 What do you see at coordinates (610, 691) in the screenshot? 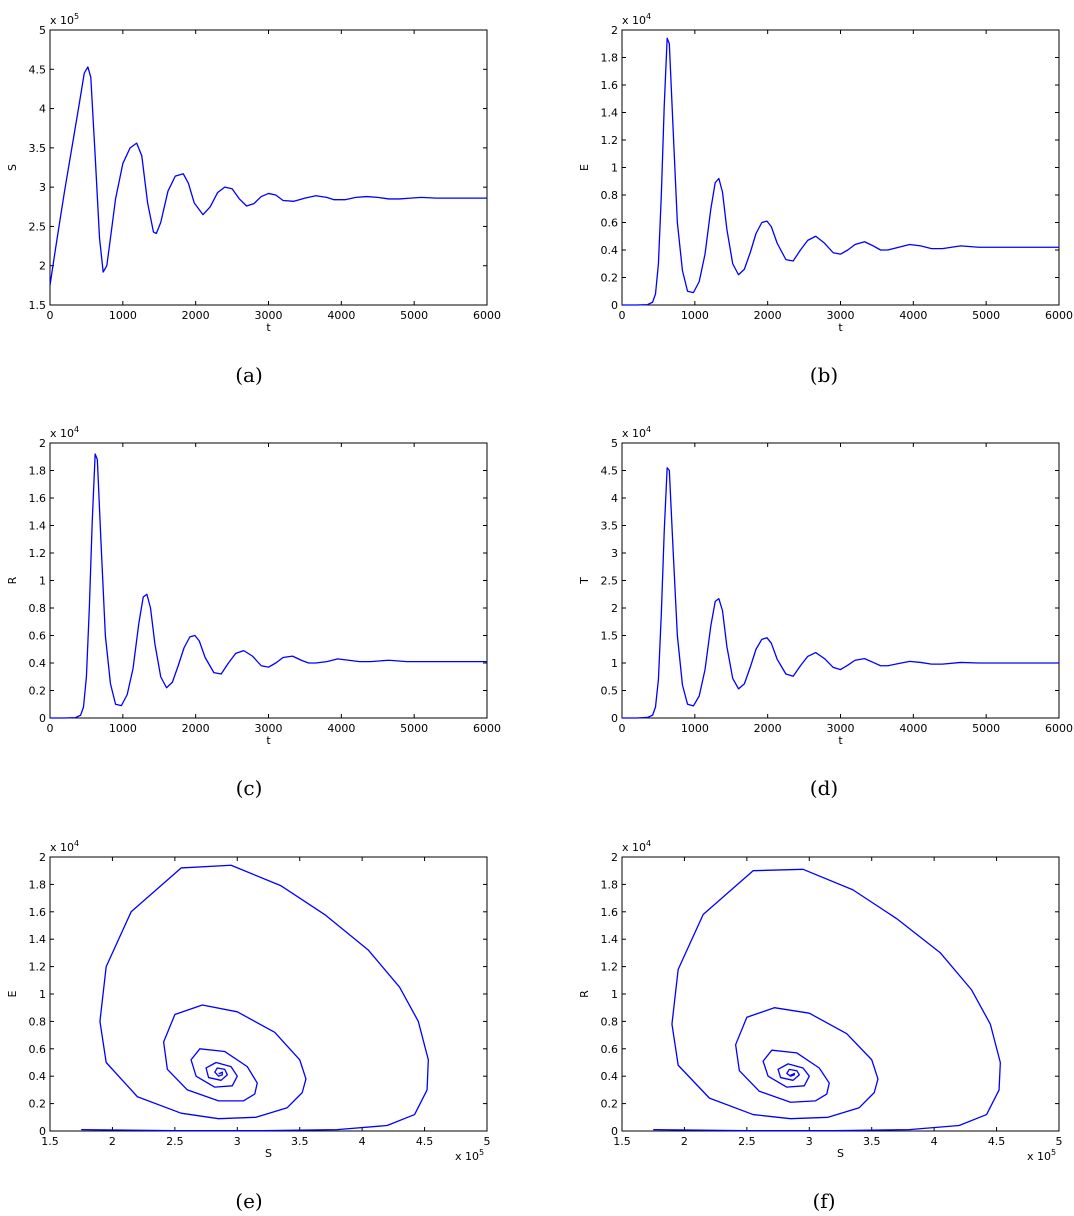
I see `y-tick-label: 0.5` at bounding box center [610, 691].